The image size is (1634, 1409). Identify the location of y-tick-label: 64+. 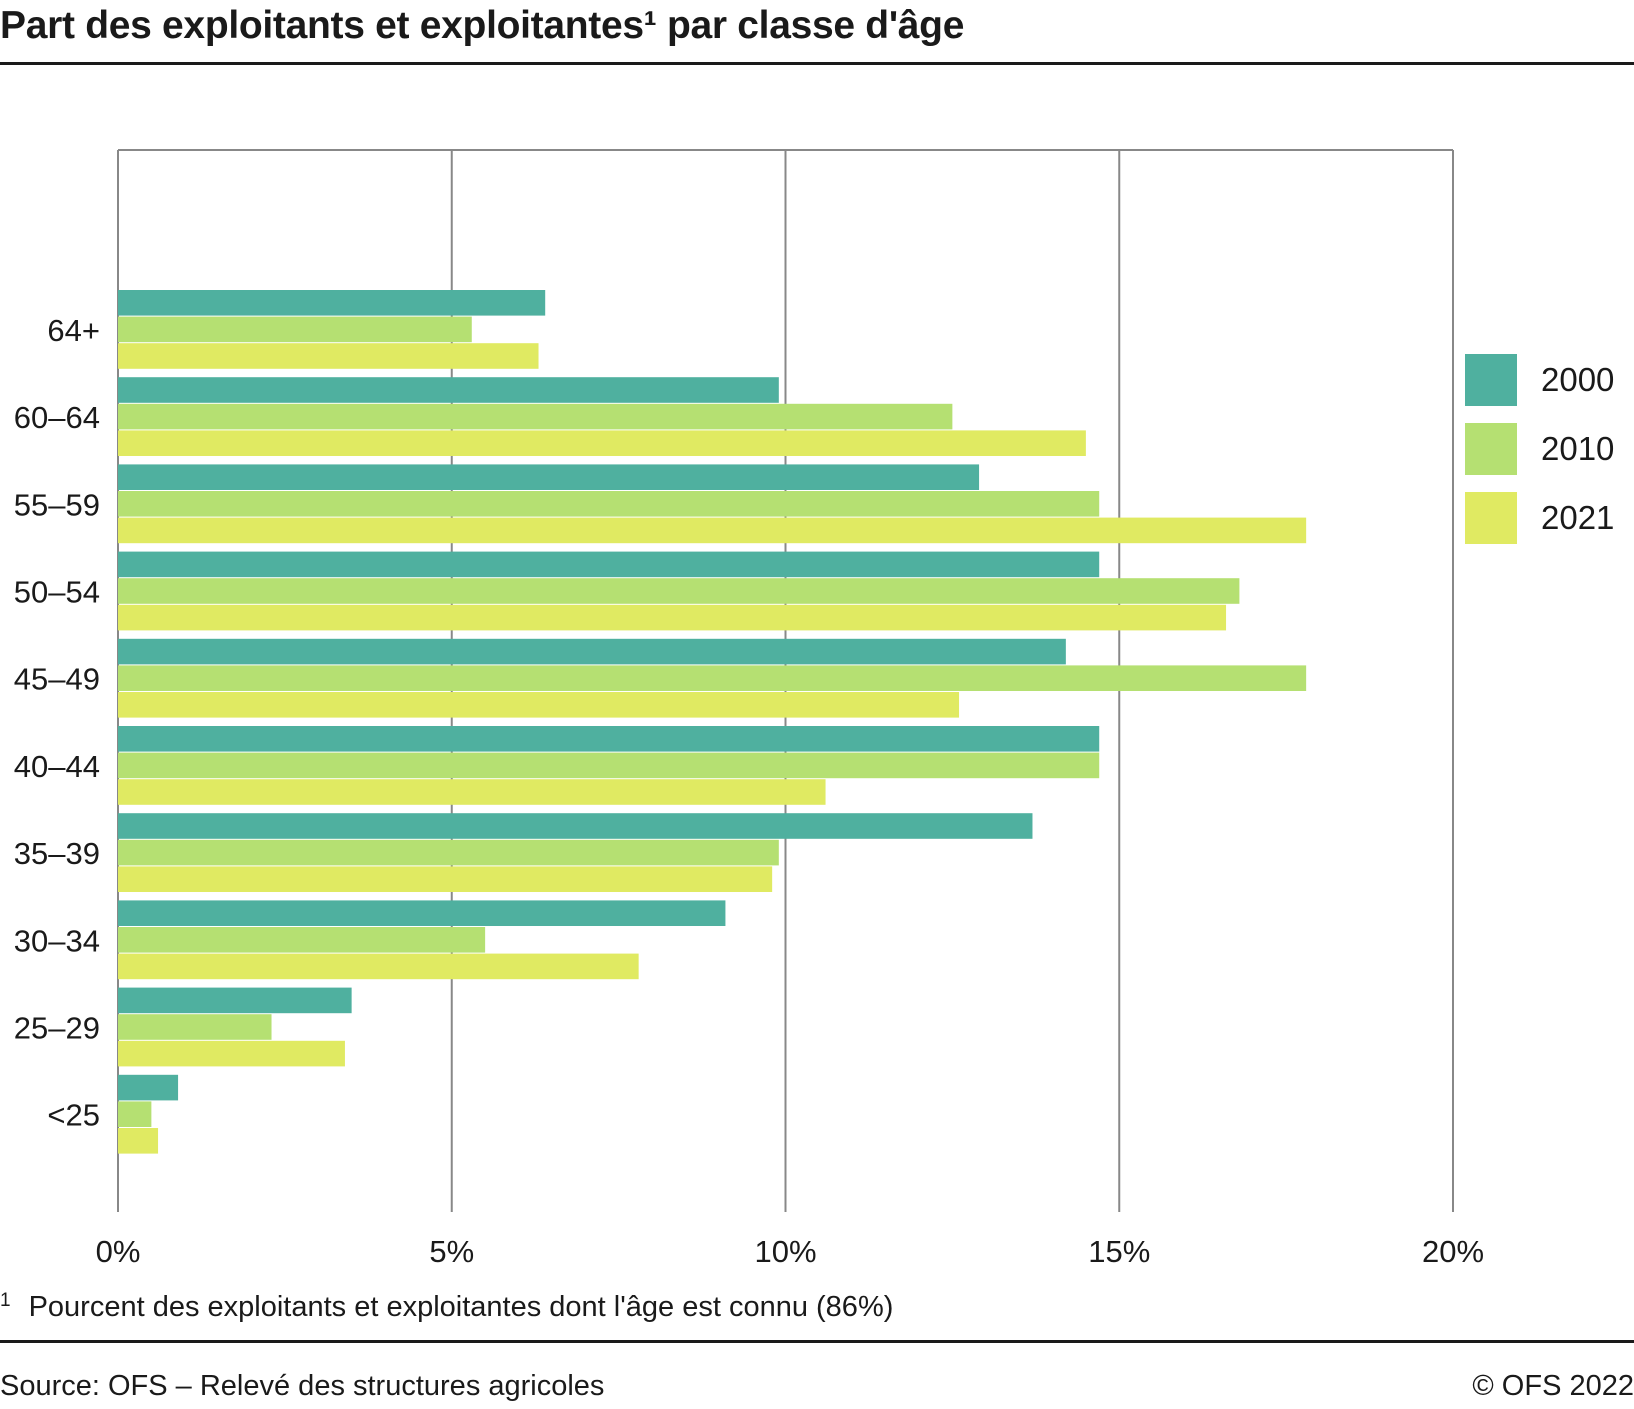
(73, 330).